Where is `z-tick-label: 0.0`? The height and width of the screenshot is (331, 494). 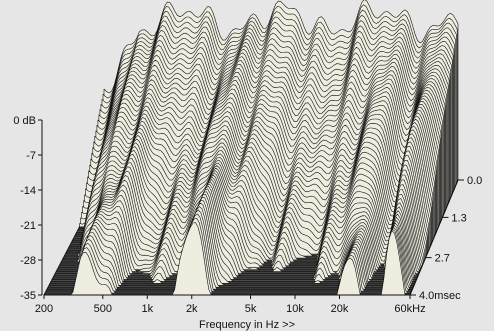 z-tick-label: 0.0 is located at coordinates (474, 181).